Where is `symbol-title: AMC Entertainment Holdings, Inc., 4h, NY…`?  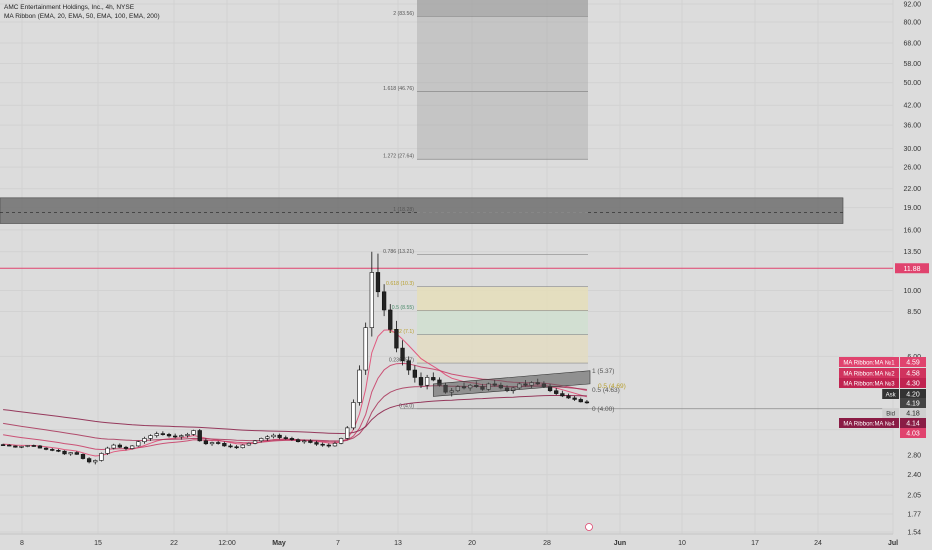
symbol-title: AMC Entertainment Holdings, Inc., 4h, NY… is located at coordinates (69, 7).